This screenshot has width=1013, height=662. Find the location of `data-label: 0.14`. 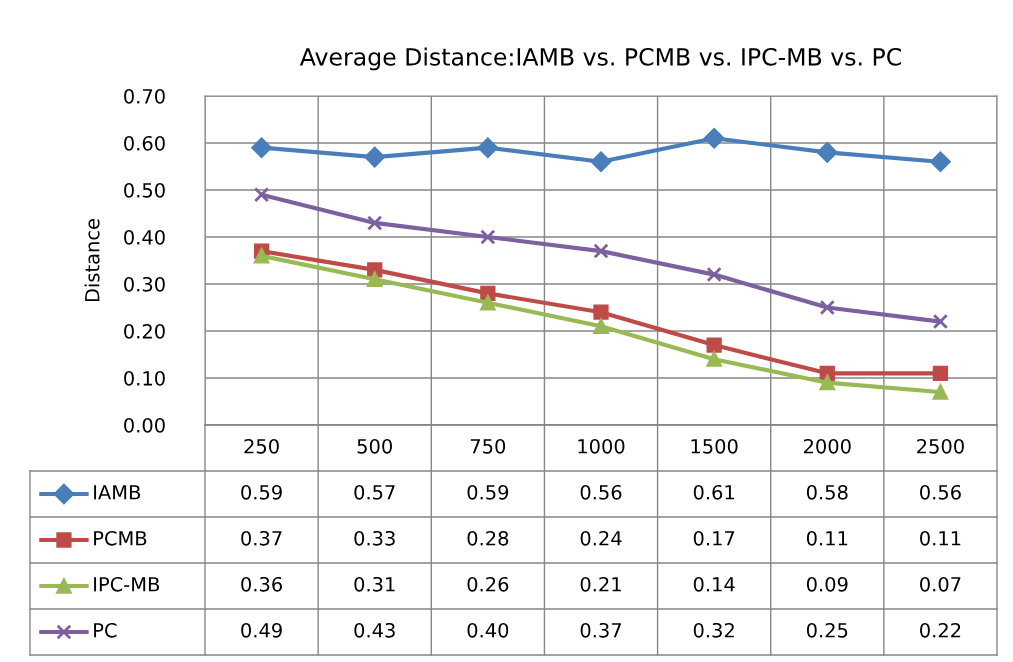

data-label: 0.14 is located at coordinates (714, 584).